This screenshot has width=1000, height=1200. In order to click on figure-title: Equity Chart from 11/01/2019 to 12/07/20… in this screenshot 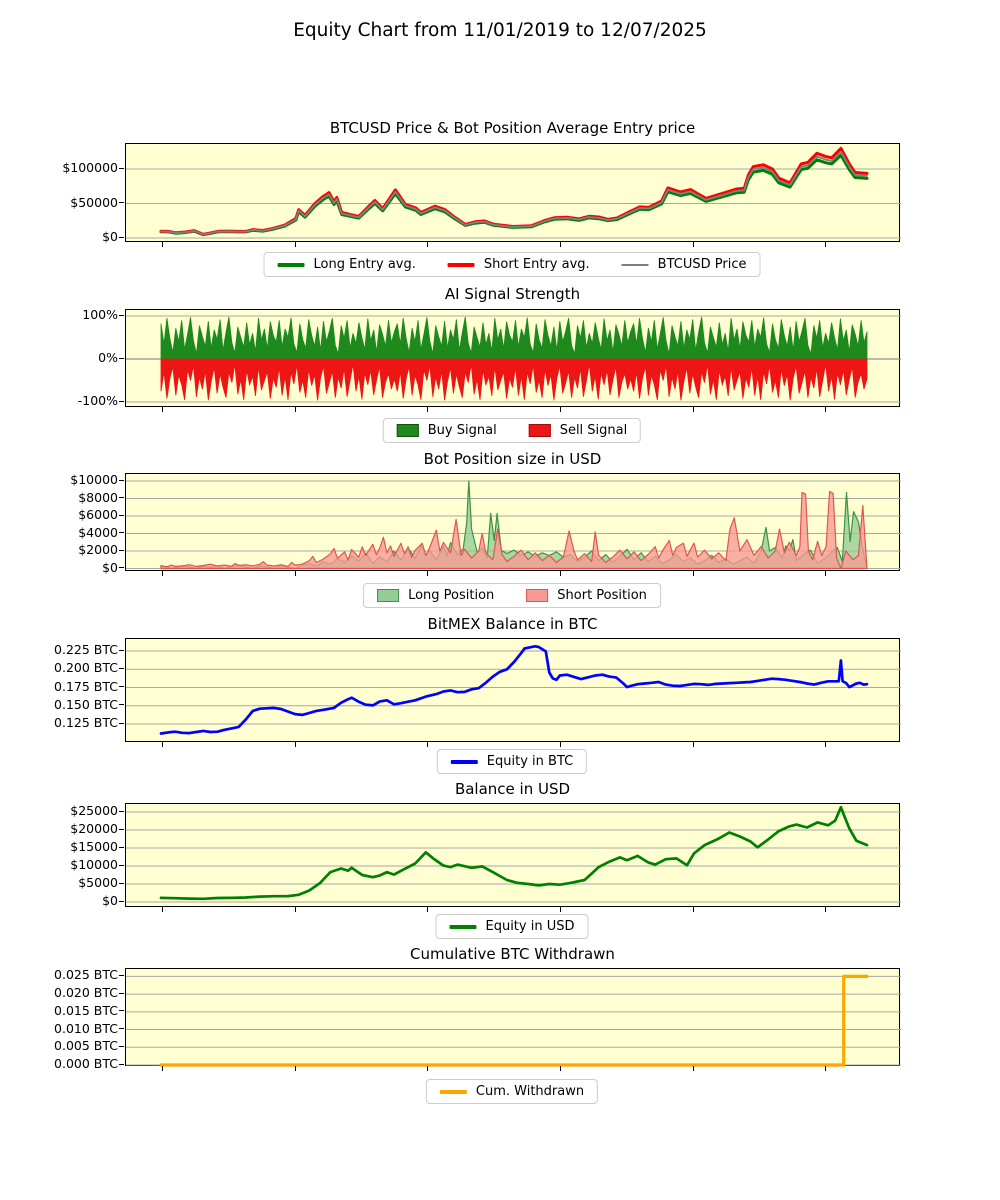, I will do `click(500, 30)`.